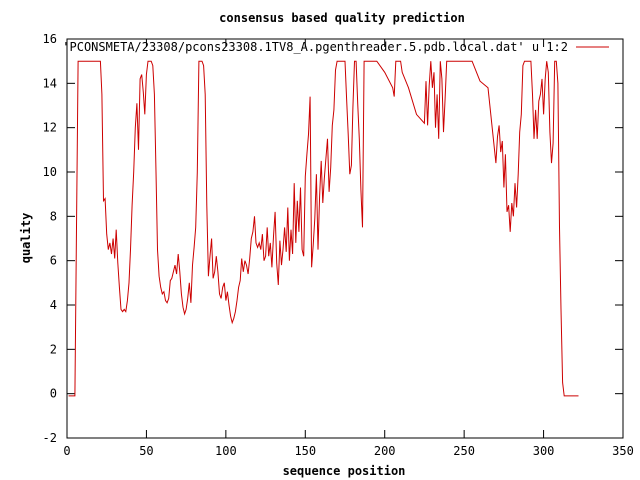 The image size is (640, 480). Describe the element at coordinates (50, 39) in the screenshot. I see `y-tick-label: 16` at that location.